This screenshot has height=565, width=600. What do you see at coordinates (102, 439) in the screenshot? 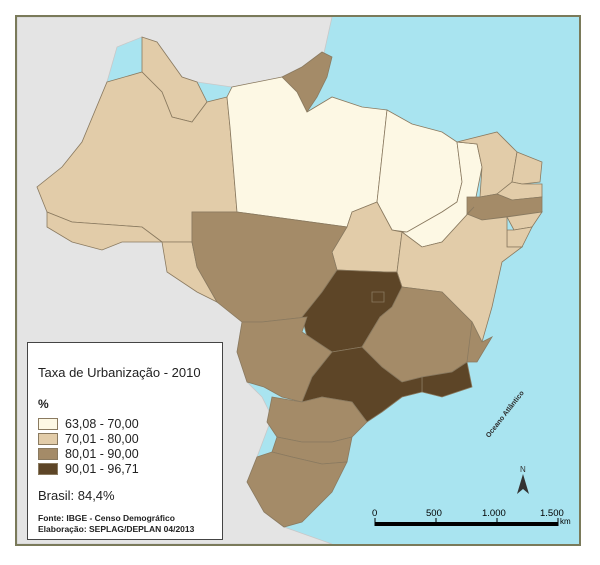
I see `legend-class-label: 70,01 - 80,00` at bounding box center [102, 439].